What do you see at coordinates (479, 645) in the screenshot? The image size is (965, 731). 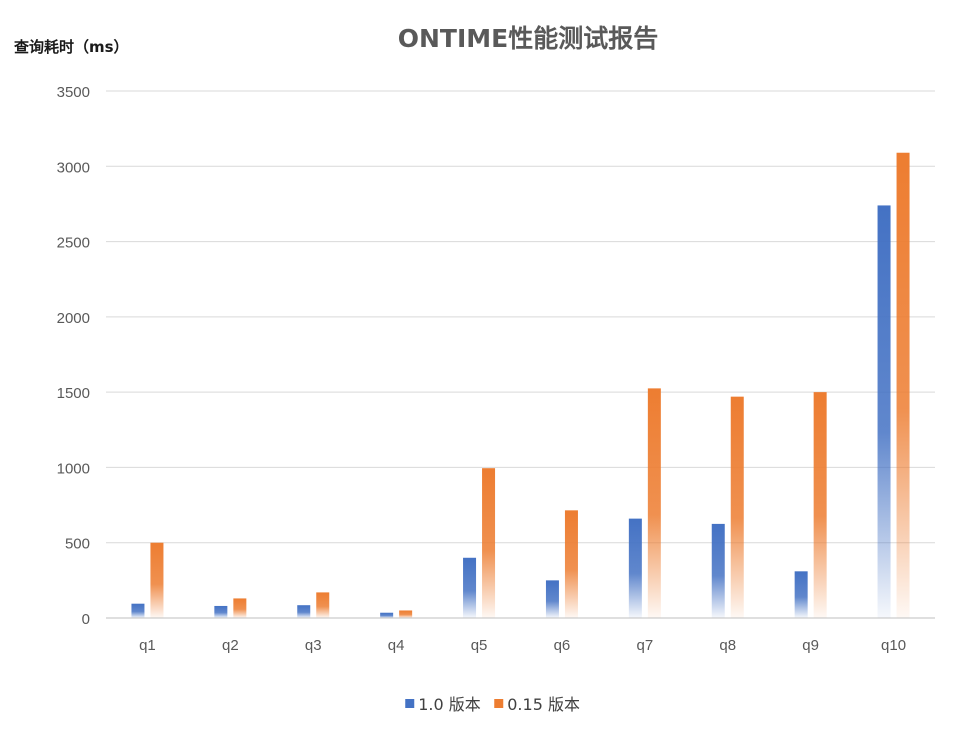 I see `x-tick-label: q5` at bounding box center [479, 645].